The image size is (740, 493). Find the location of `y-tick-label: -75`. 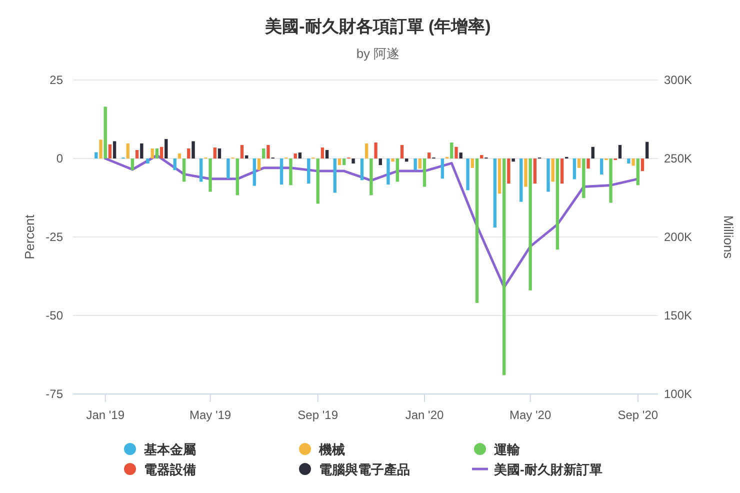

y-tick-label: -75 is located at coordinates (55, 394).